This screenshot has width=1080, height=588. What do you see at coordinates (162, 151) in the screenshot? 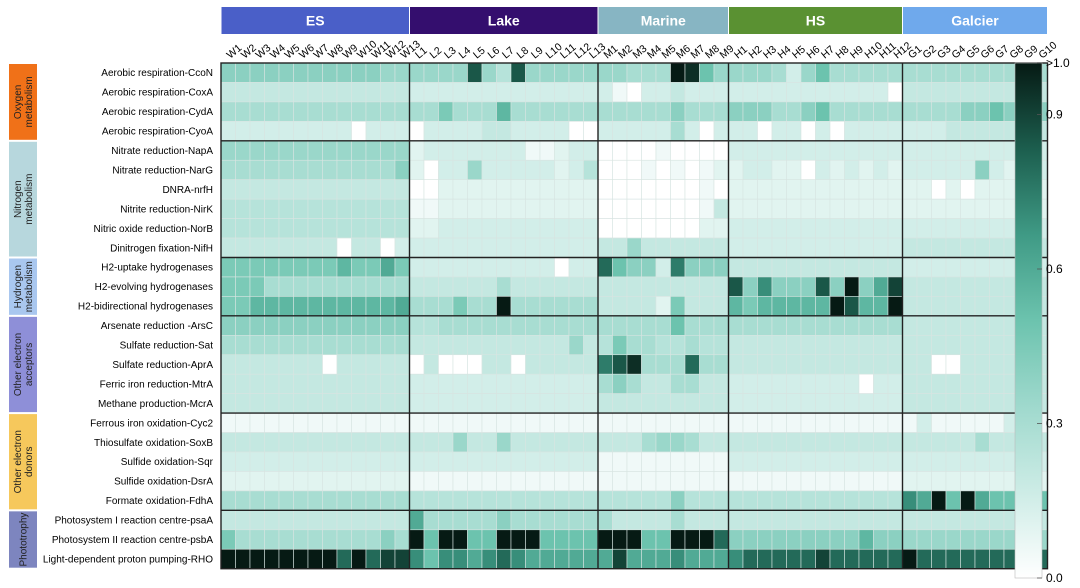
I see `row-label-nitrate-reduction-napa: Nitrate reduction-NapA` at bounding box center [162, 151].